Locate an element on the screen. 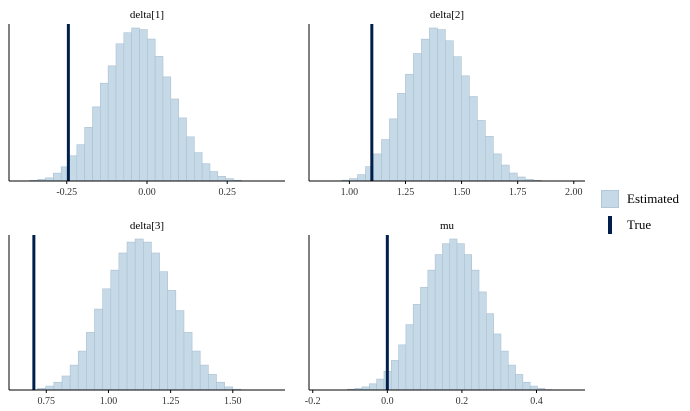  legend-item-estimated: Estimated is located at coordinates (640, 199).